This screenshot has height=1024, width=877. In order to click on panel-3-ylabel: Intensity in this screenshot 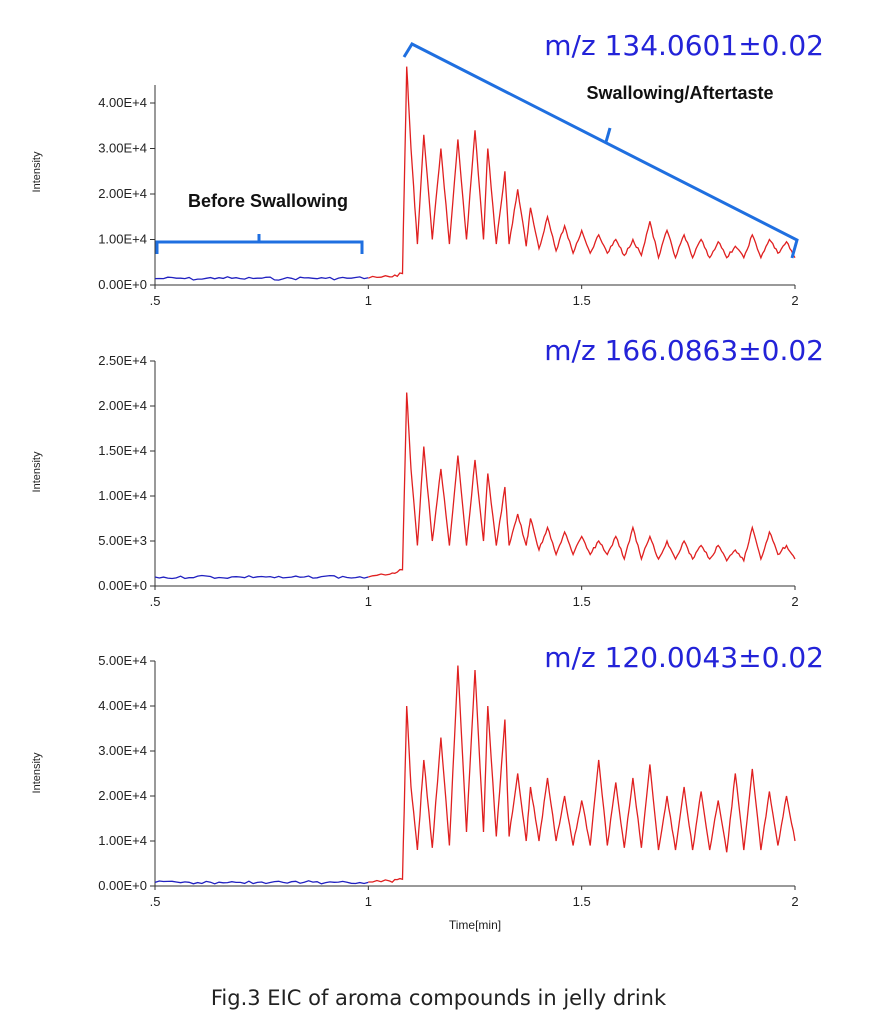, I will do `click(37, 772)`.